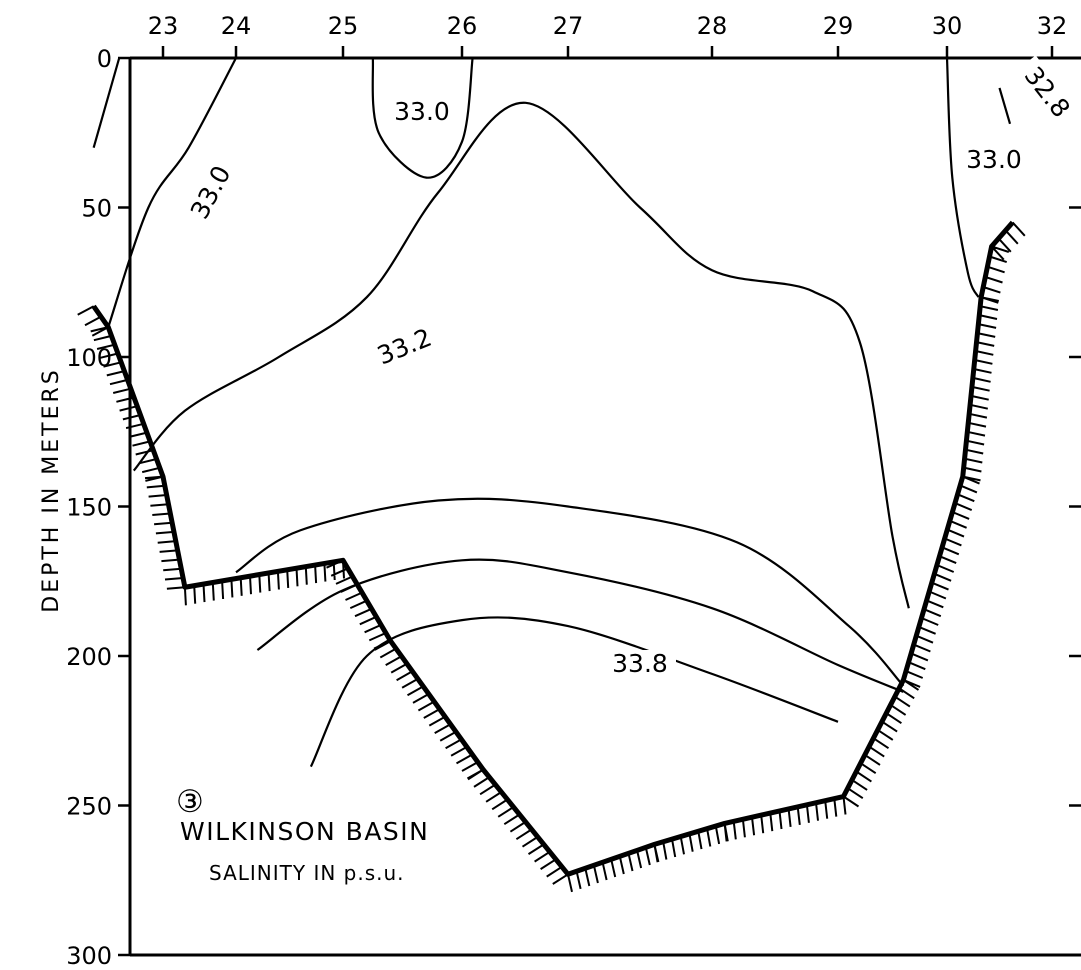  What do you see at coordinates (96, 209) in the screenshot?
I see `depth-label: 50` at bounding box center [96, 209].